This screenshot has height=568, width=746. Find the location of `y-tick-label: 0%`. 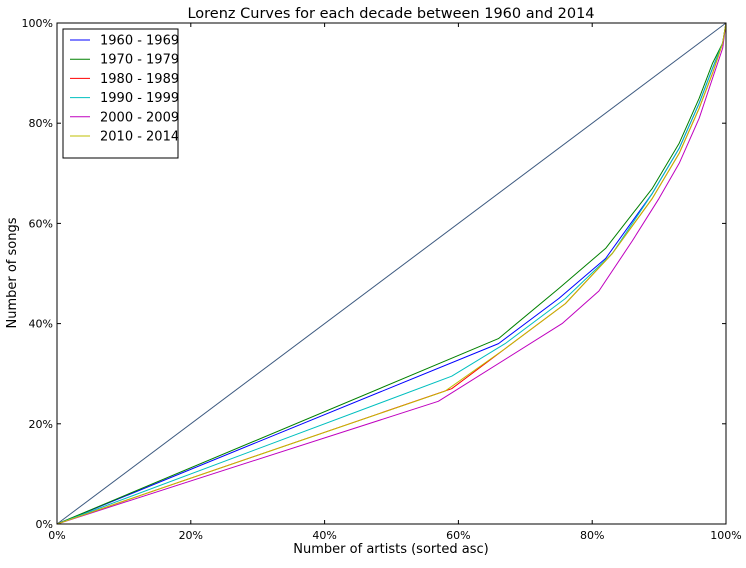

y-tick-label: 0% is located at coordinates (44, 524).